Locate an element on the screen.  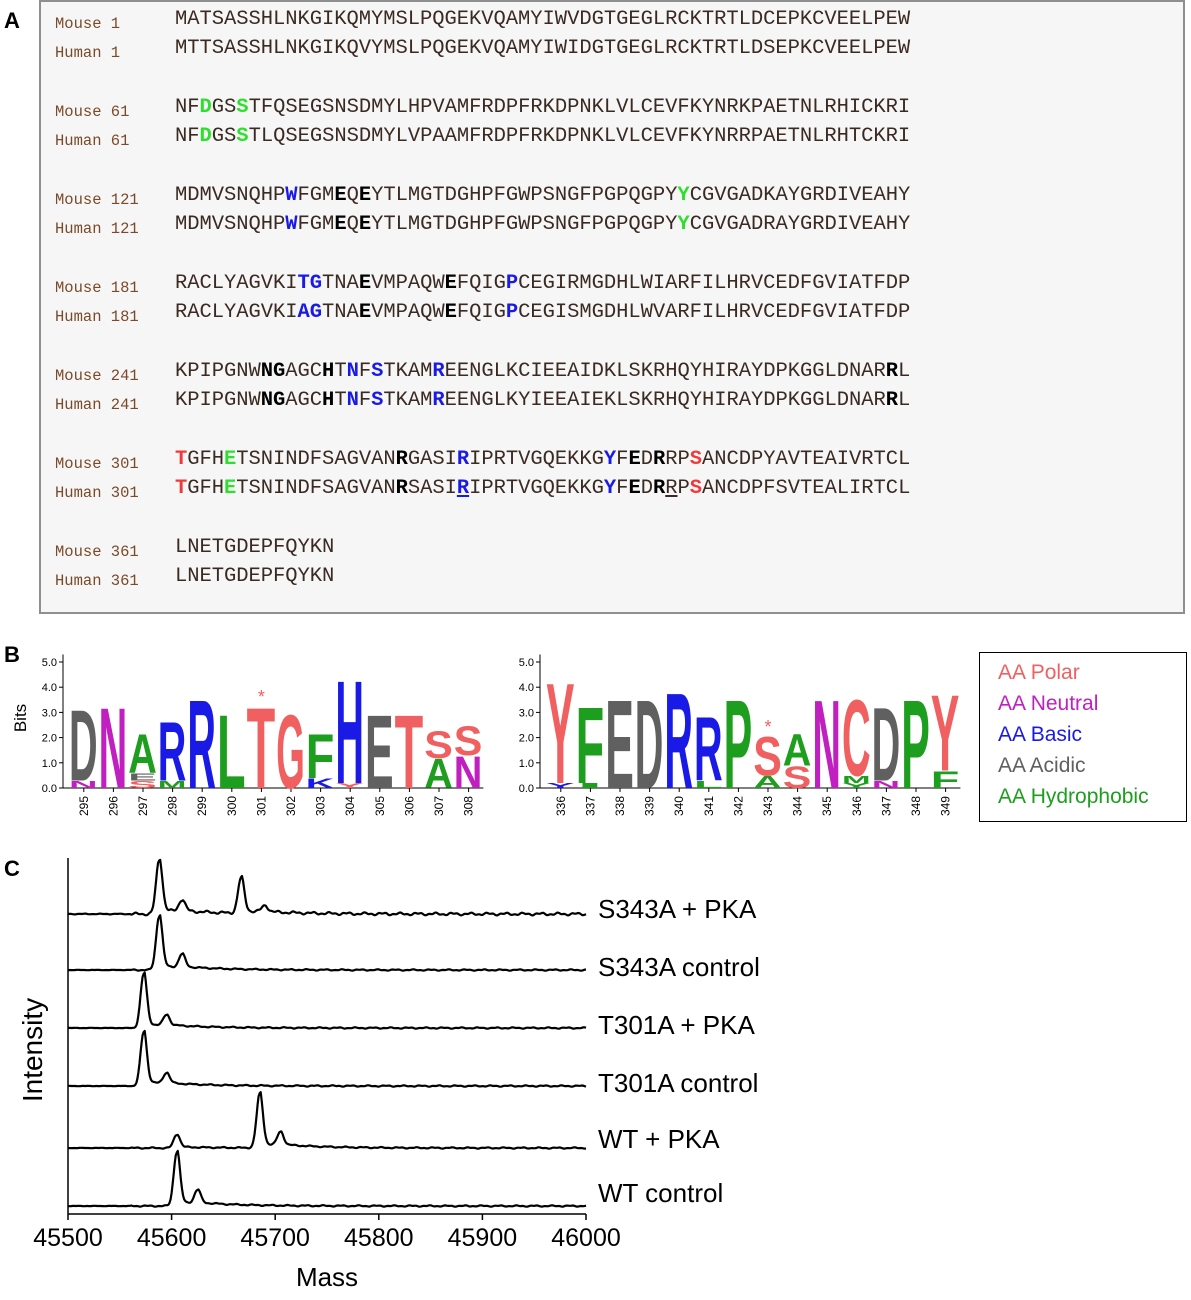
highlighted-residue: H is located at coordinates (328, 371).